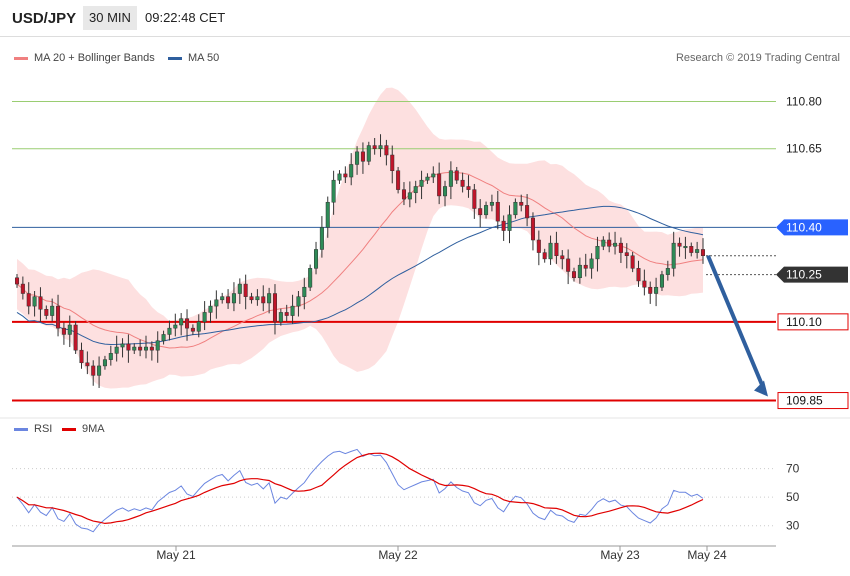  I want to click on rsi-swatch, so click(21, 429).